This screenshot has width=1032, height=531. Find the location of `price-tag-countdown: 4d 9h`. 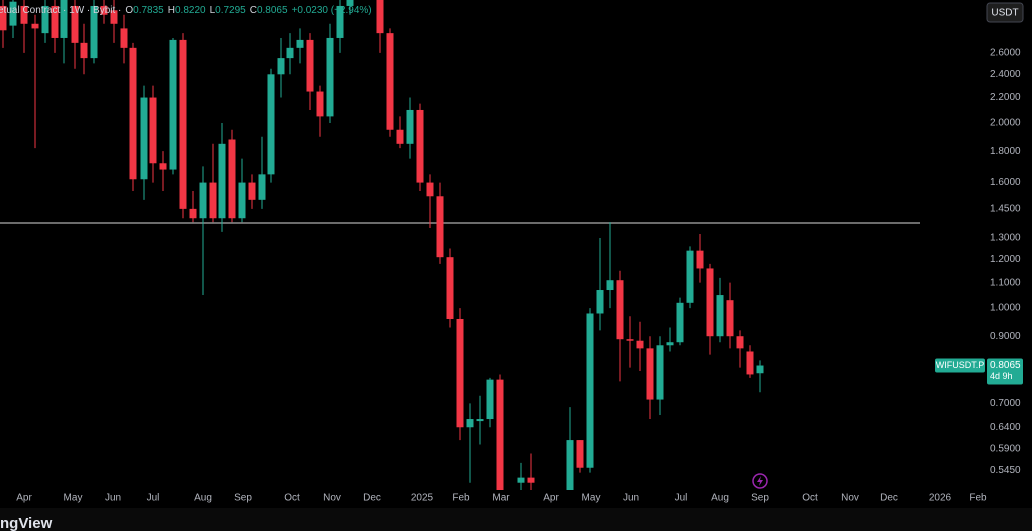

price-tag-countdown: 4d 9h is located at coordinates (1001, 376).